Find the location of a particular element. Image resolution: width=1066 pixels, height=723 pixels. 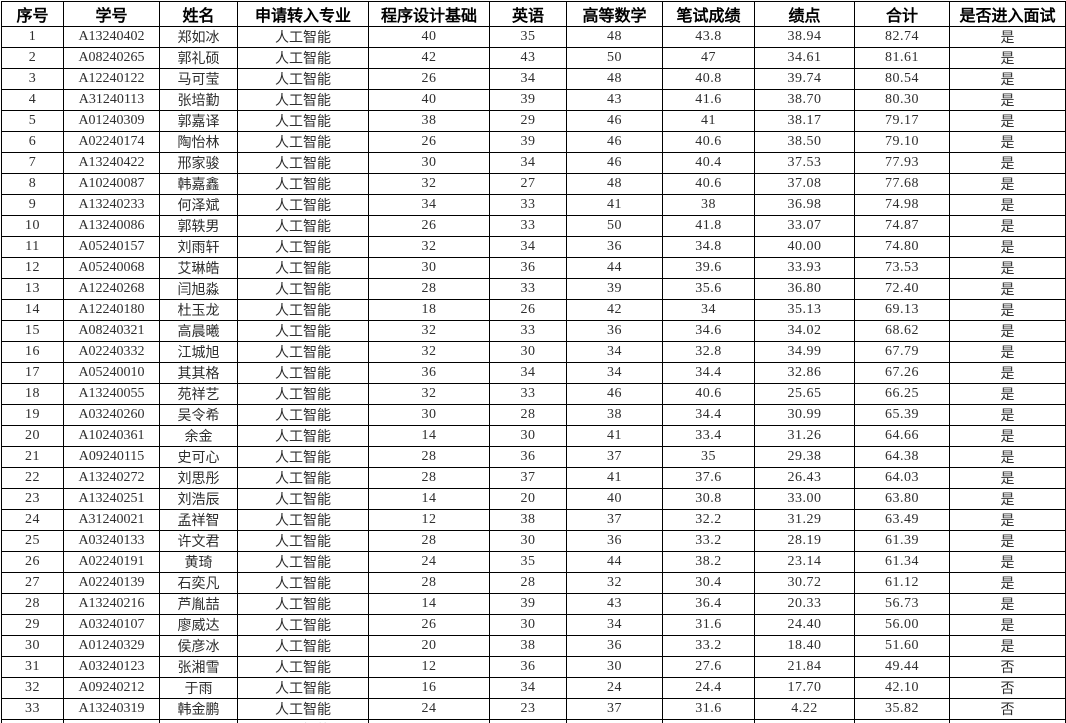

cell-written-score: 32.2 is located at coordinates (708, 520).